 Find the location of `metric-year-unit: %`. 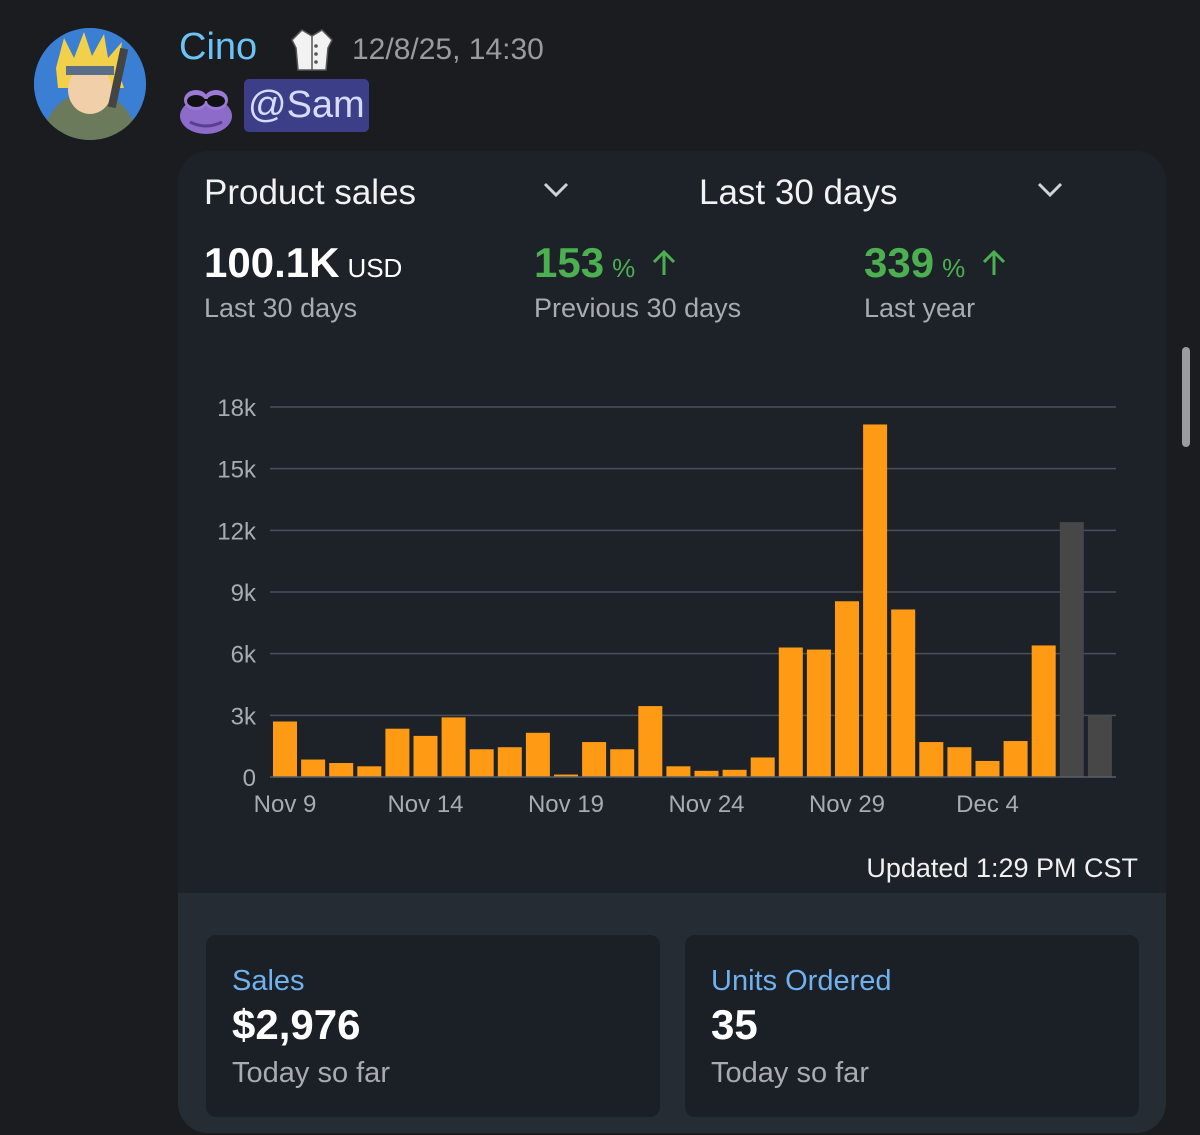

metric-year-unit: % is located at coordinates (954, 268).